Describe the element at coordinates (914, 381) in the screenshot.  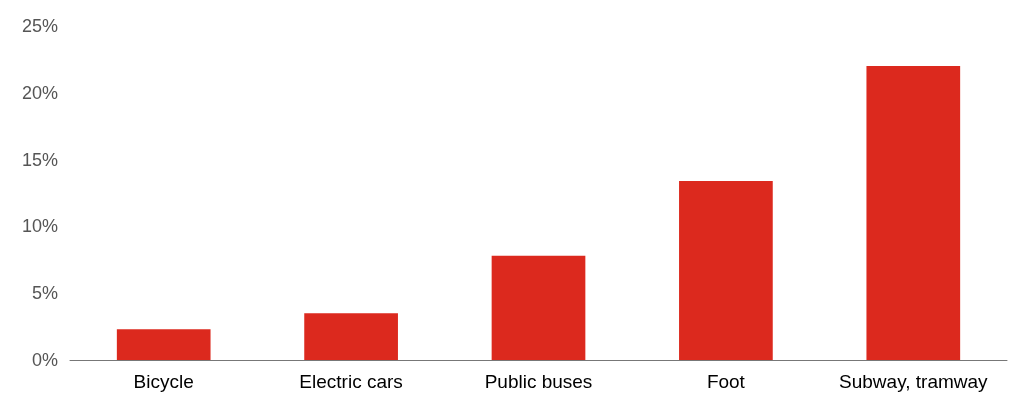
I see `x-tick-label: Subway, tramway` at that location.